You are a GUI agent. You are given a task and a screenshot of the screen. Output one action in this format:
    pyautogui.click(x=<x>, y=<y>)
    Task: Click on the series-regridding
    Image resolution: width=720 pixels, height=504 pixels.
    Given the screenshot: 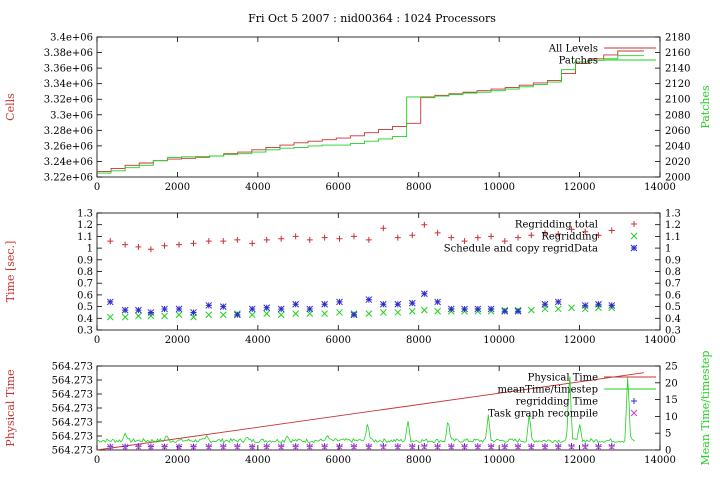 What is the action you would take?
    pyautogui.click(x=361, y=312)
    